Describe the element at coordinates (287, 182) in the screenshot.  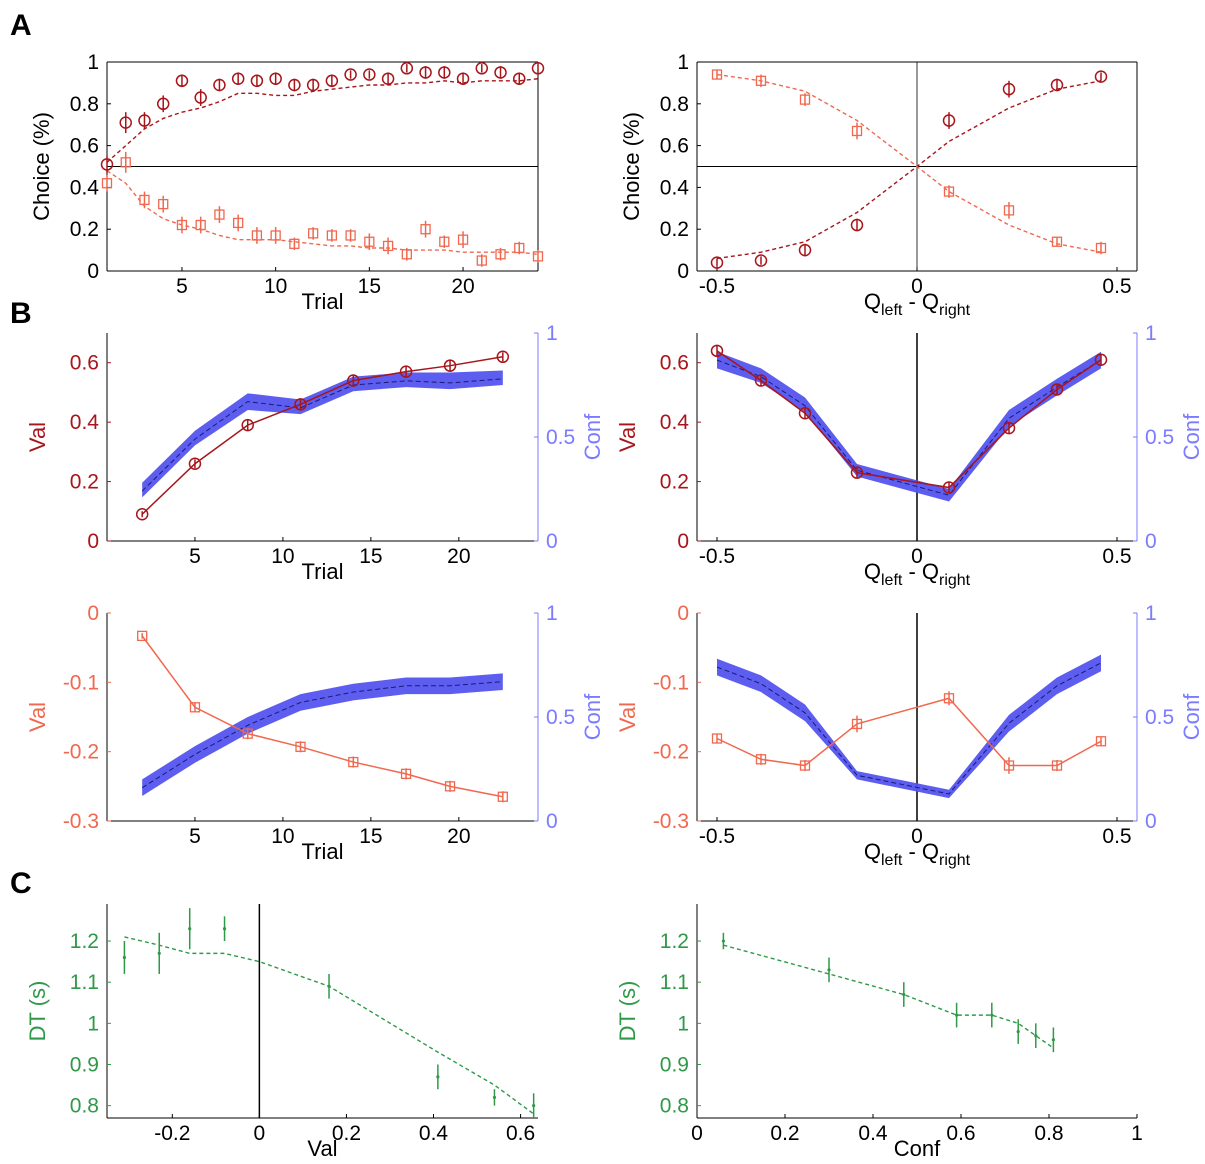
I see `chart-a-left: 5 10 15 20 0 0.2 0.4 0.6 0.8 1 Choice (%) Trial` at that location.